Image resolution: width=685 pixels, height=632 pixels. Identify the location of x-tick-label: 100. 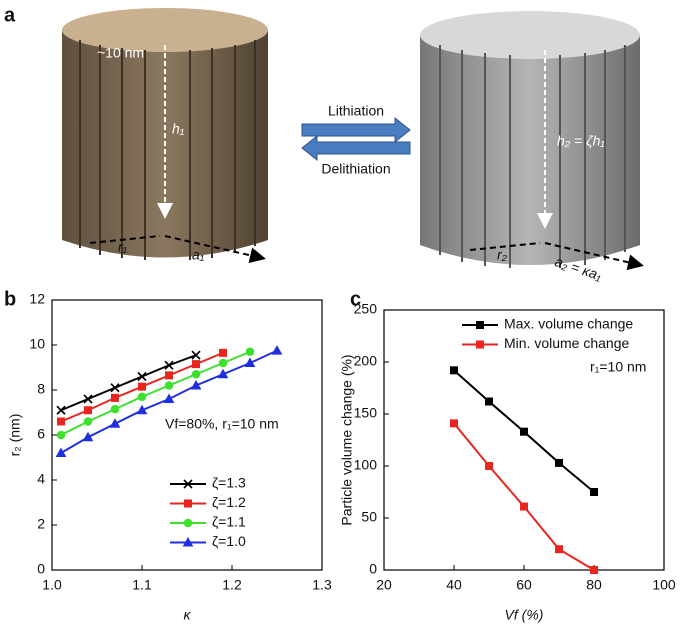
(664, 585).